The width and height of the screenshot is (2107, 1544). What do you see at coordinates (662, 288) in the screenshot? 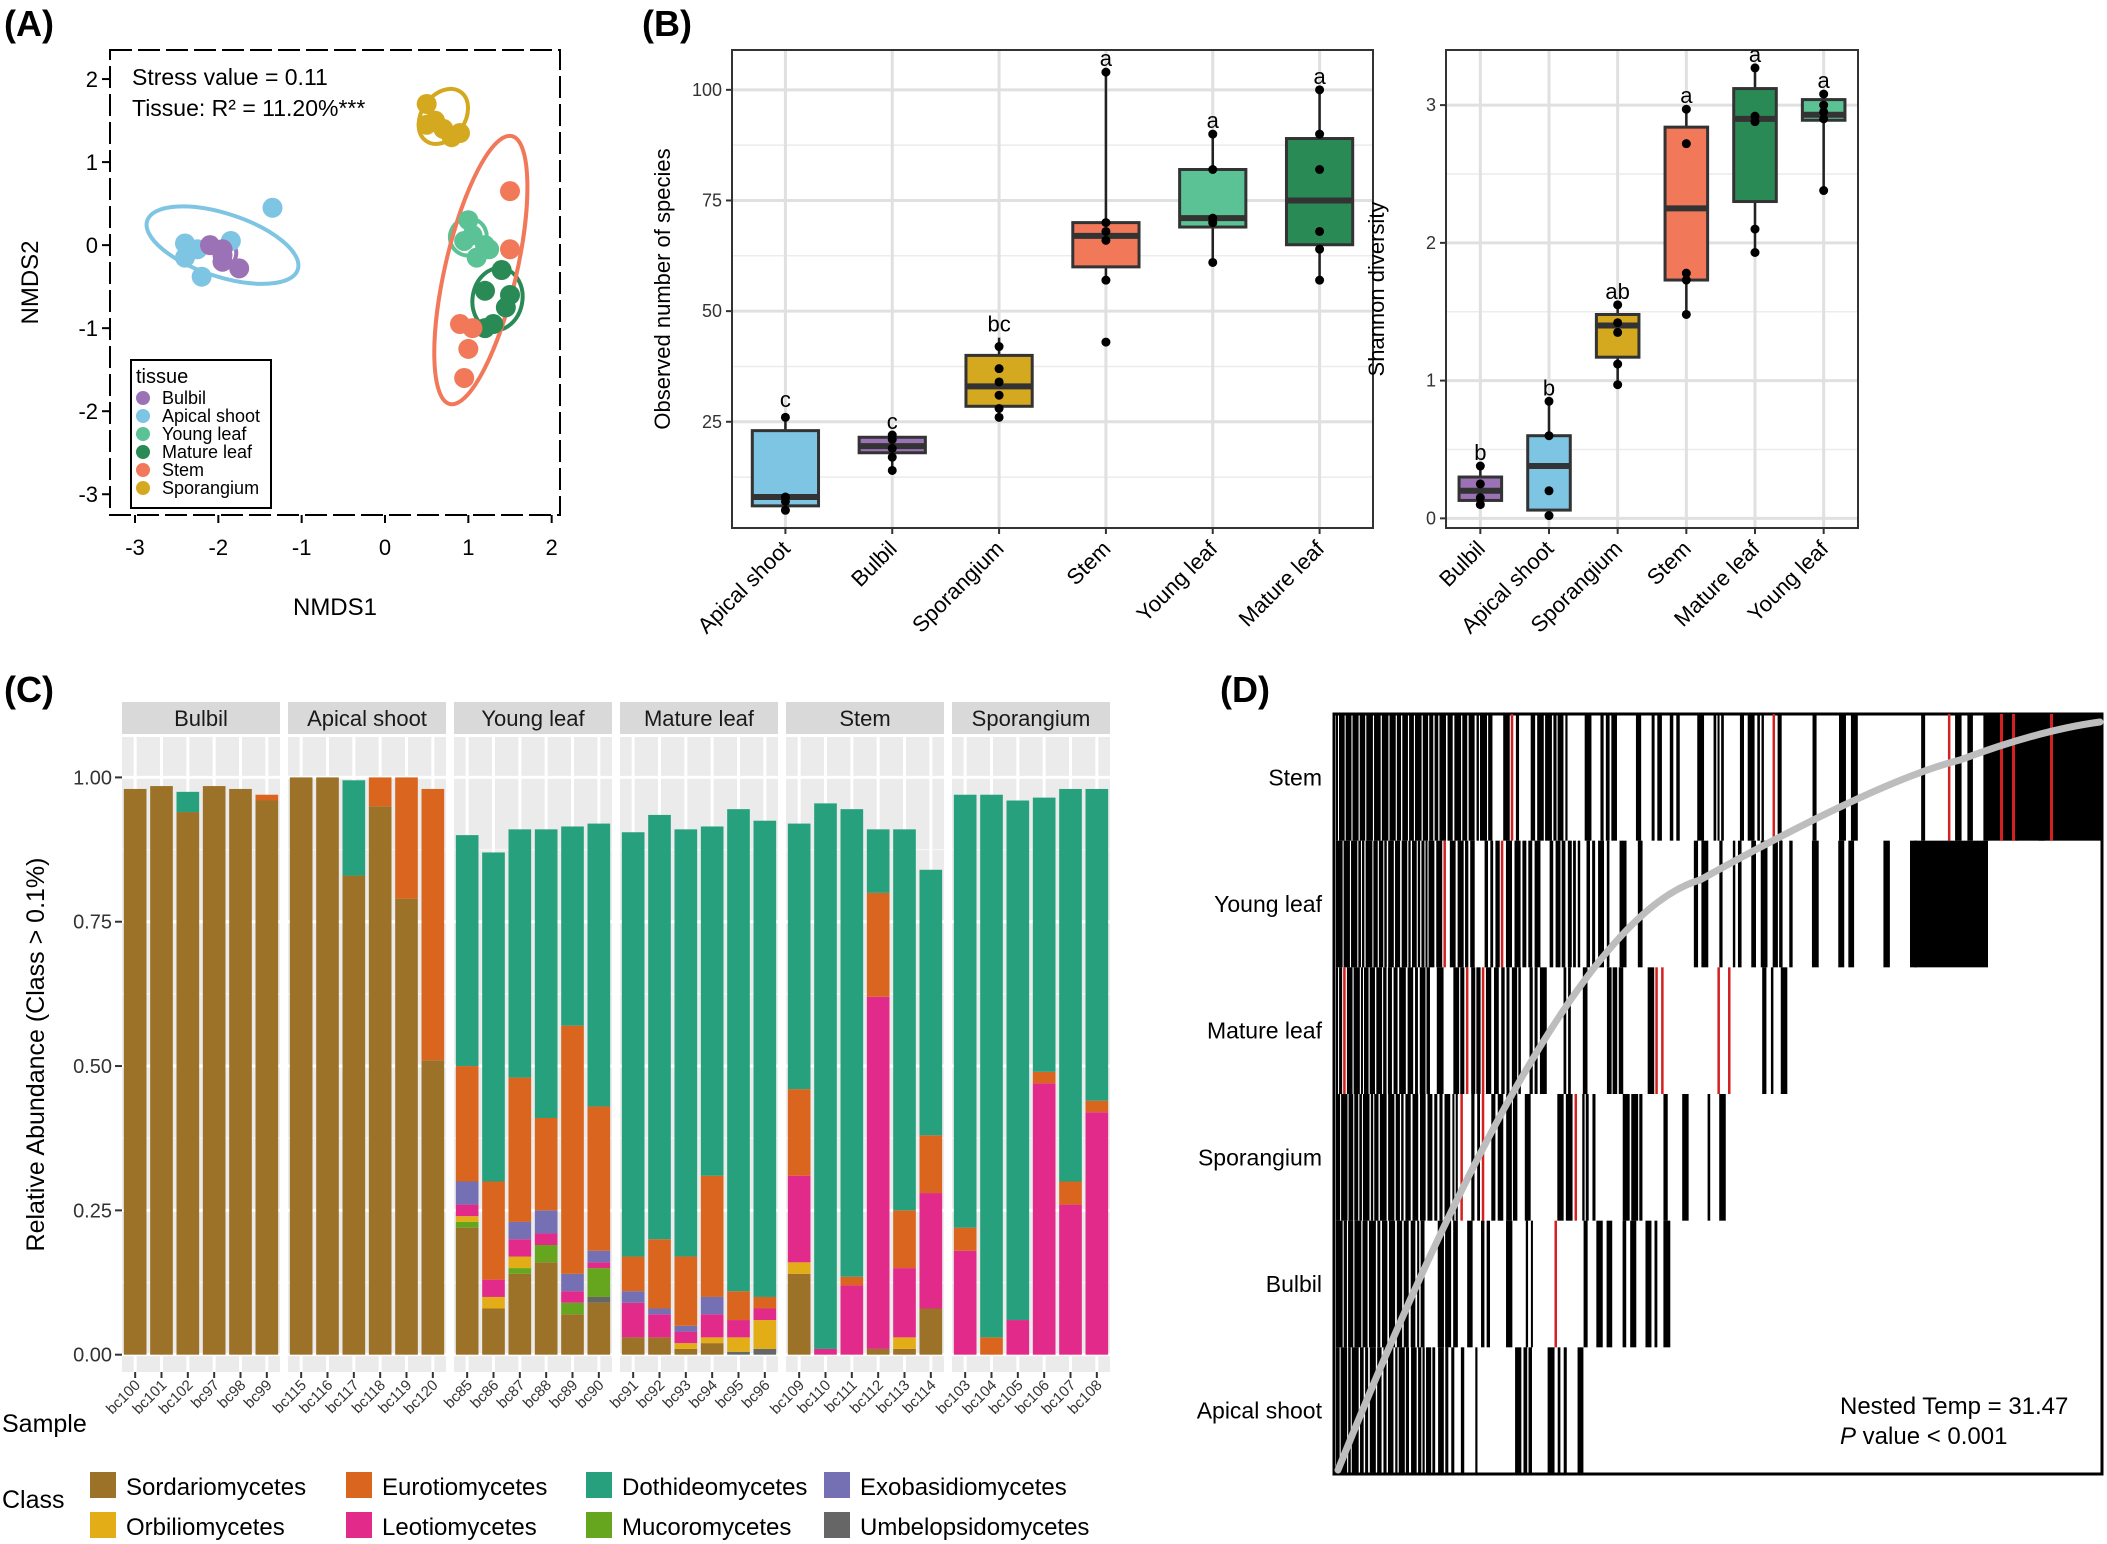
I see `y-axis-title: Observed number of species` at bounding box center [662, 288].